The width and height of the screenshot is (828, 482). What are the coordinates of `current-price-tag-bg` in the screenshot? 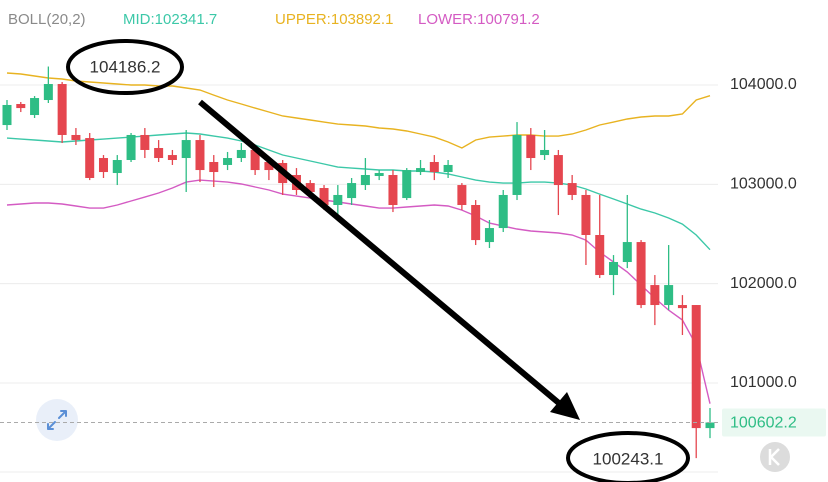 It's located at (774, 422).